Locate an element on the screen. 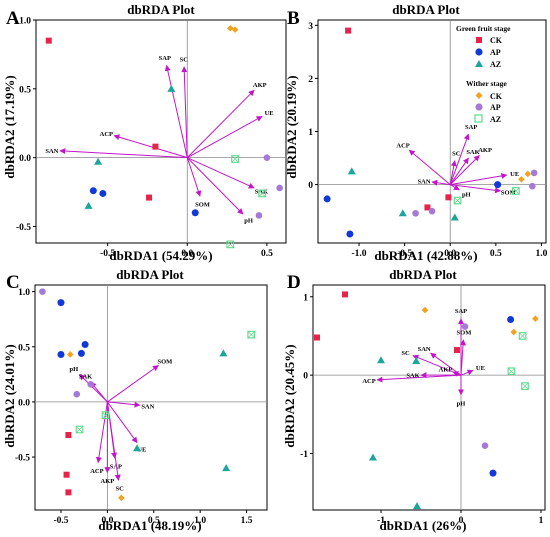  legend-marker-ap-green is located at coordinates (479, 52).